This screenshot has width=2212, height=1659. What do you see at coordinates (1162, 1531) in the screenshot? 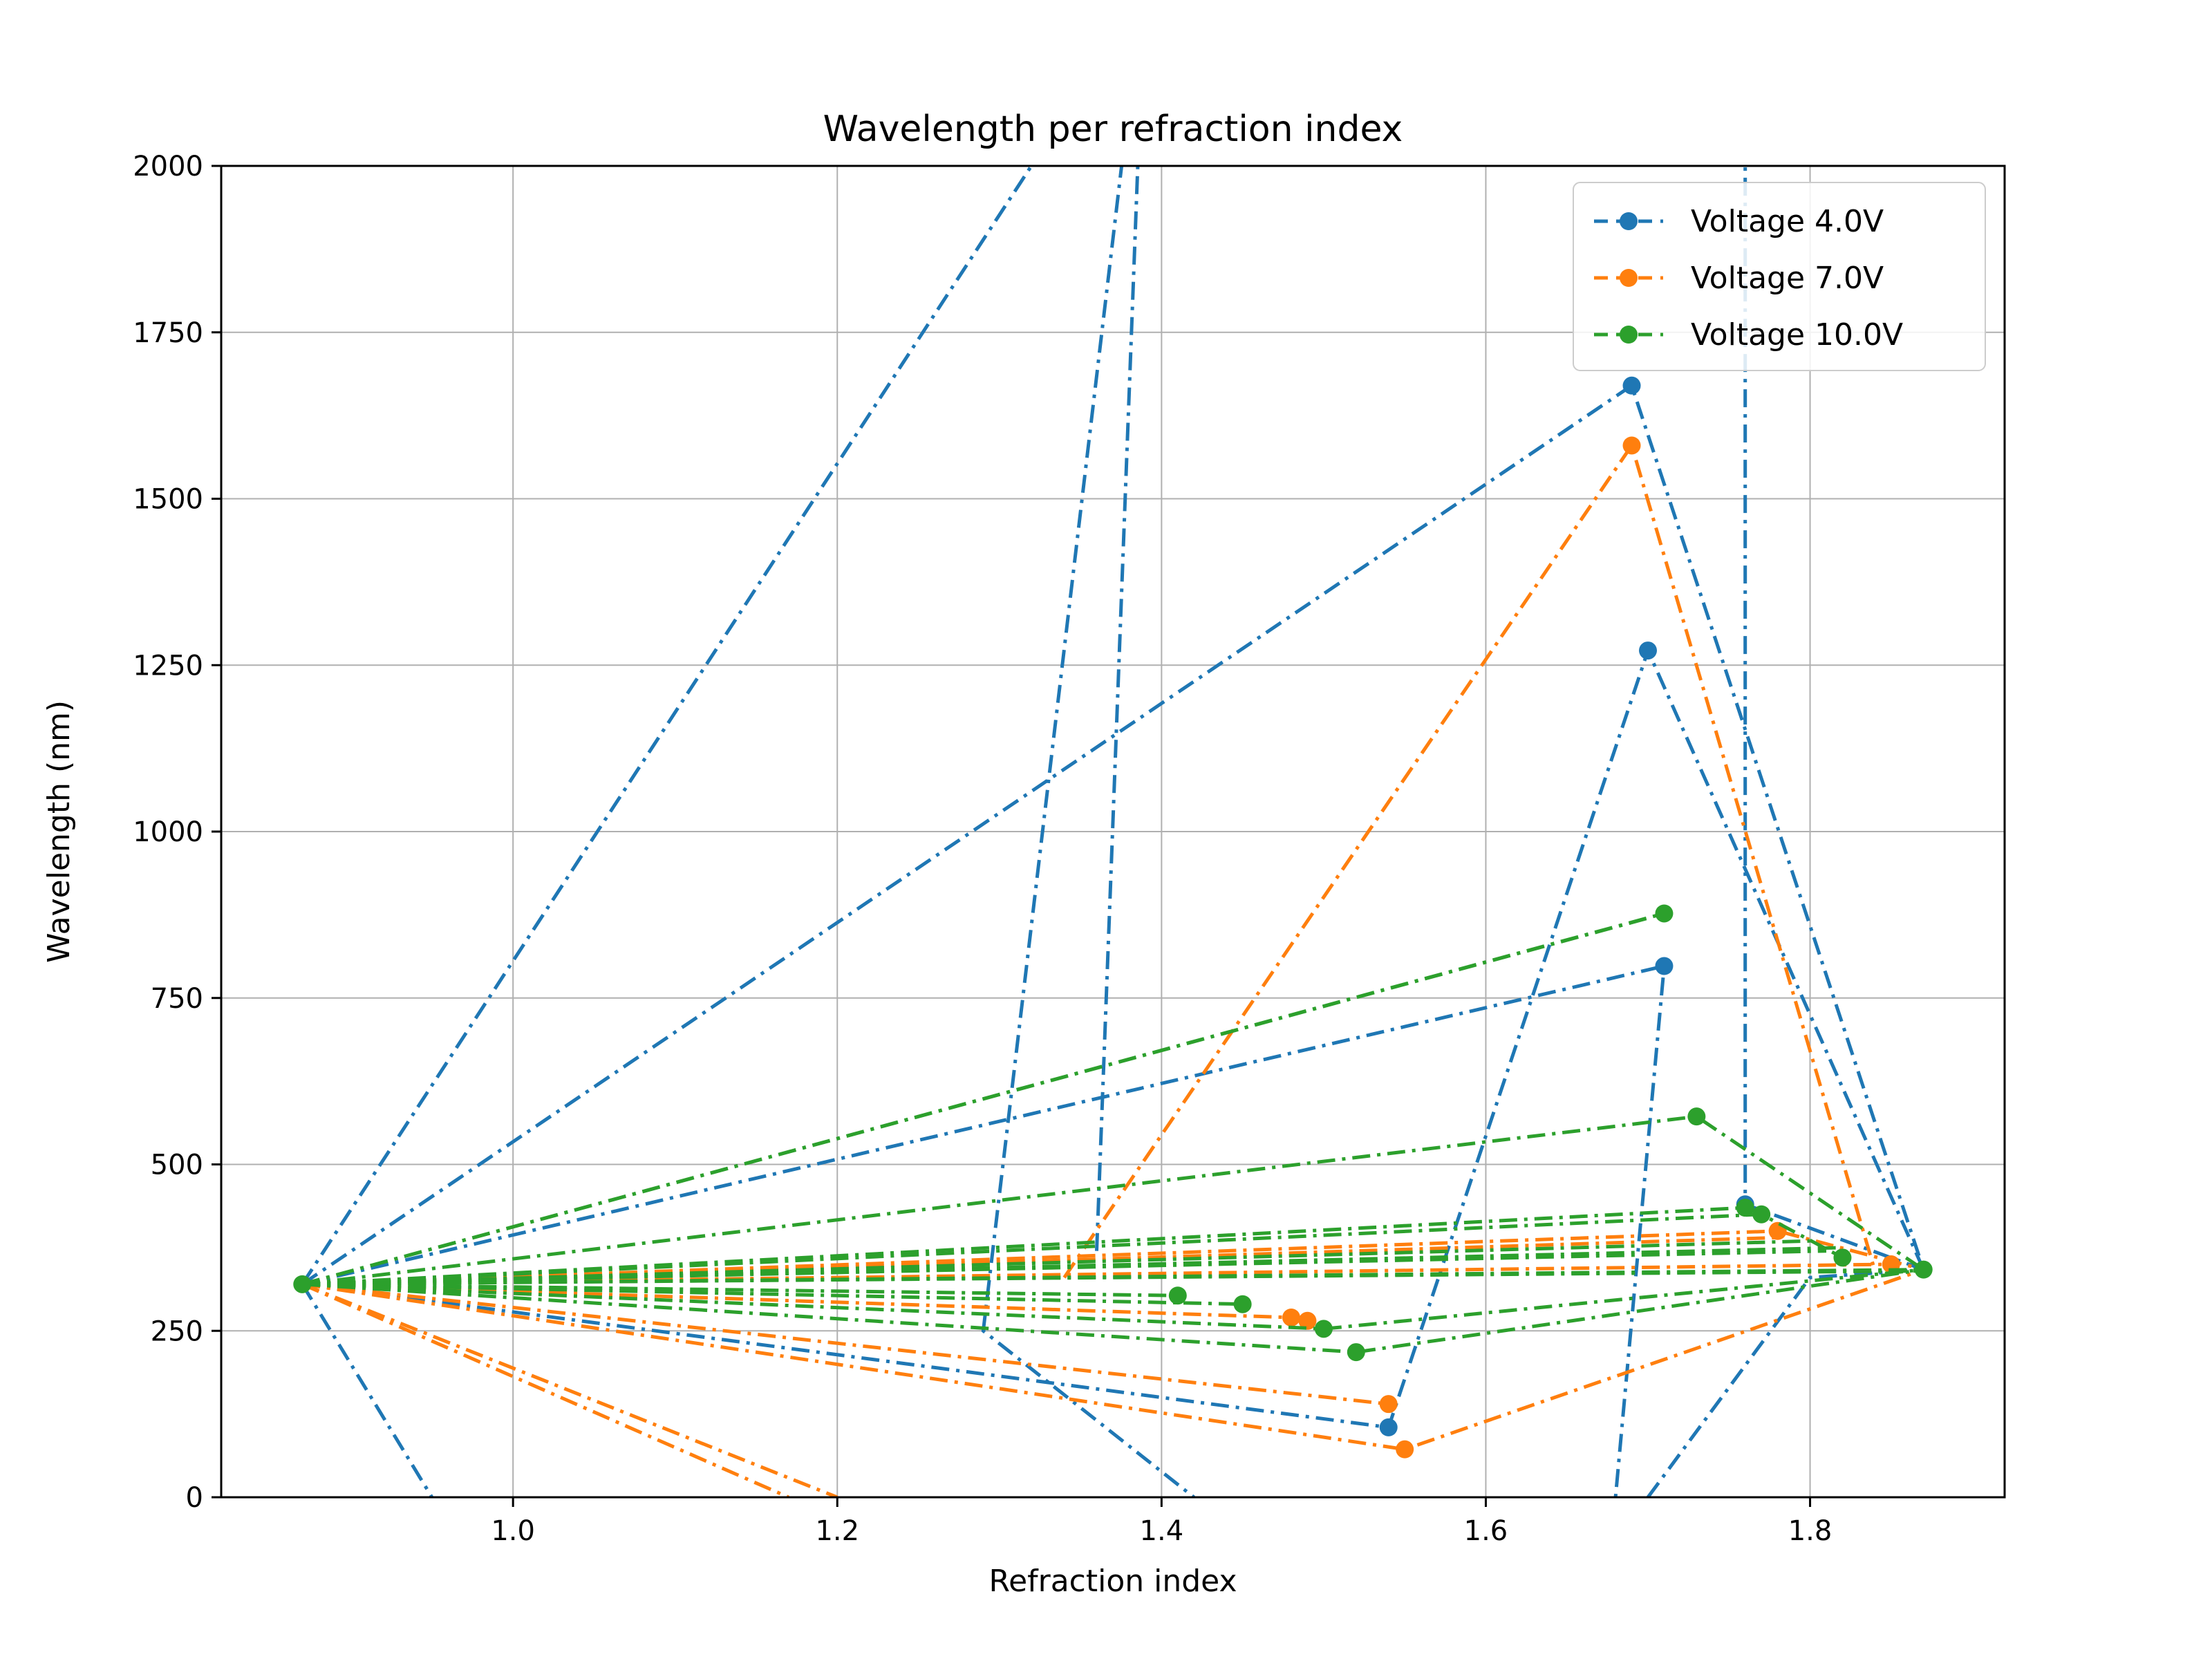
I see `x-tick-label: 1.4` at bounding box center [1162, 1531].